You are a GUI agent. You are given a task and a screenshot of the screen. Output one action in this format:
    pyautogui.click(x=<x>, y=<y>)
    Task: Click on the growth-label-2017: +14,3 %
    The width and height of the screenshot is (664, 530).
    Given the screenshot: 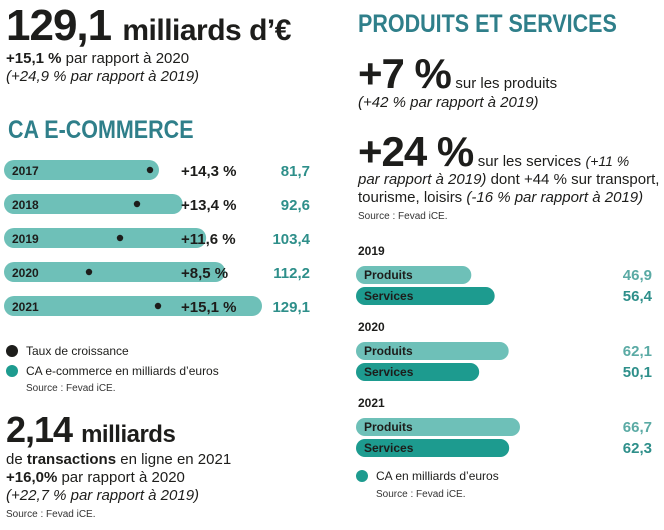 What is the action you would take?
    pyautogui.click(x=208, y=171)
    